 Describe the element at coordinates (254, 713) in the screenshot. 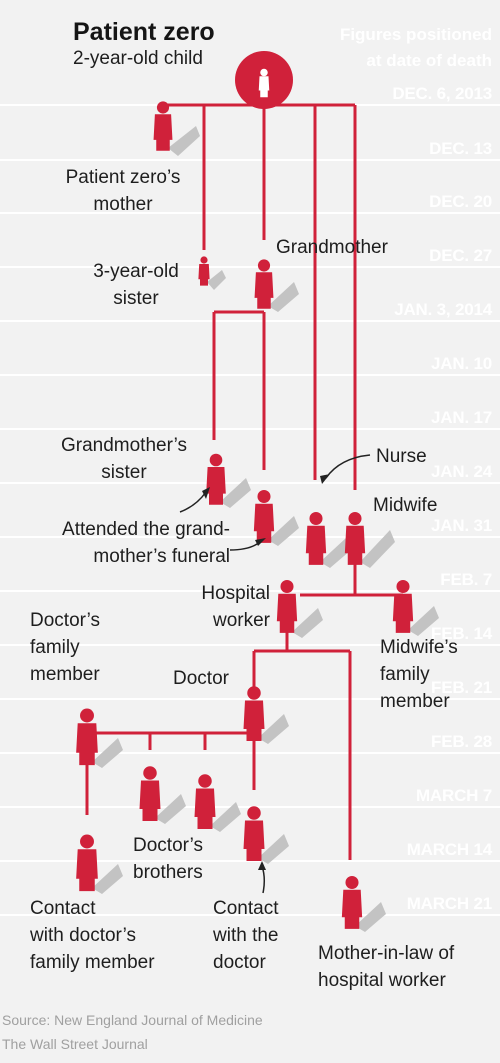

I see `doctor-figure-icon` at that location.